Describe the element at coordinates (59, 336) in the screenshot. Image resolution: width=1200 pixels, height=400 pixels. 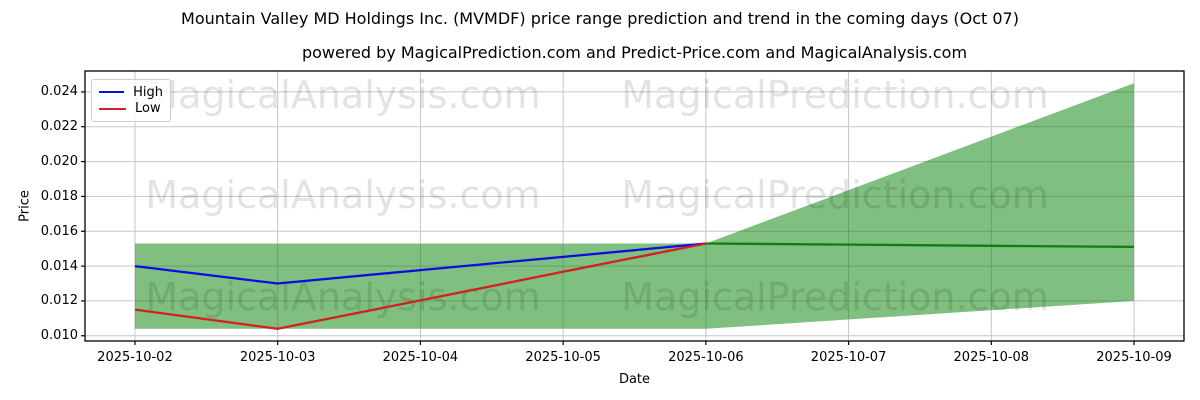
I see `y-tick-label: 0.010` at that location.